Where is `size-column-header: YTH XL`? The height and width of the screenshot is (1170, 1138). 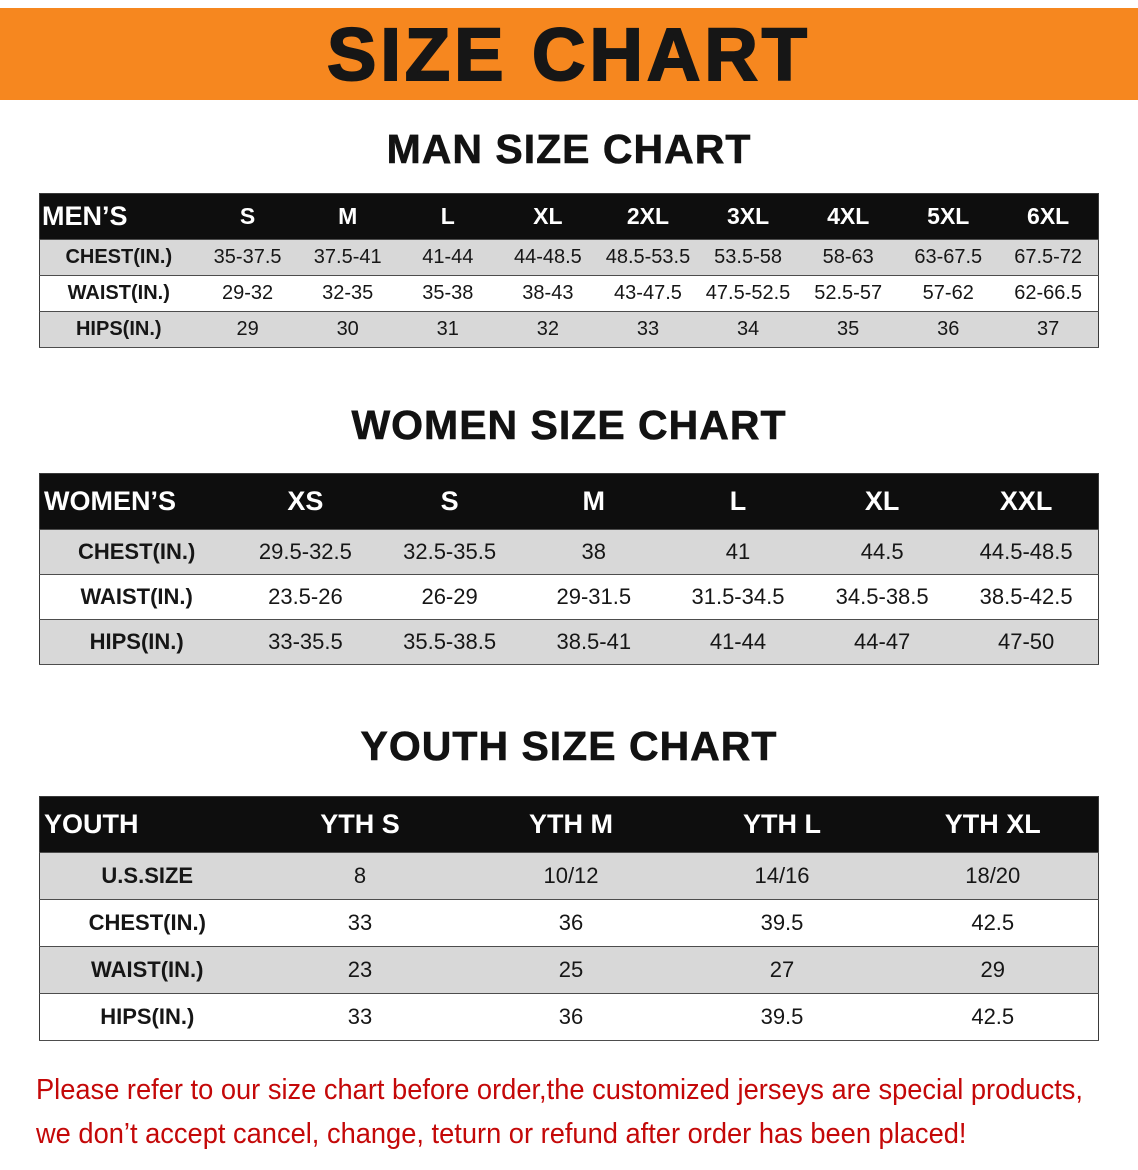
size-column-header: YTH XL is located at coordinates (993, 824).